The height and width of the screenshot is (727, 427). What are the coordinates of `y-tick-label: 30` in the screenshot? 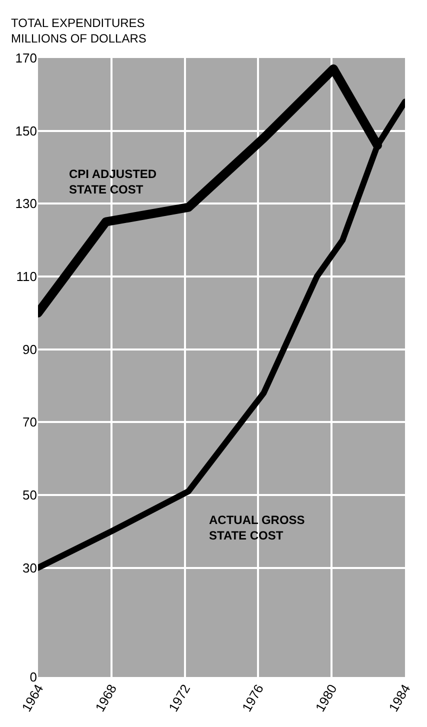 It's located at (29, 568).